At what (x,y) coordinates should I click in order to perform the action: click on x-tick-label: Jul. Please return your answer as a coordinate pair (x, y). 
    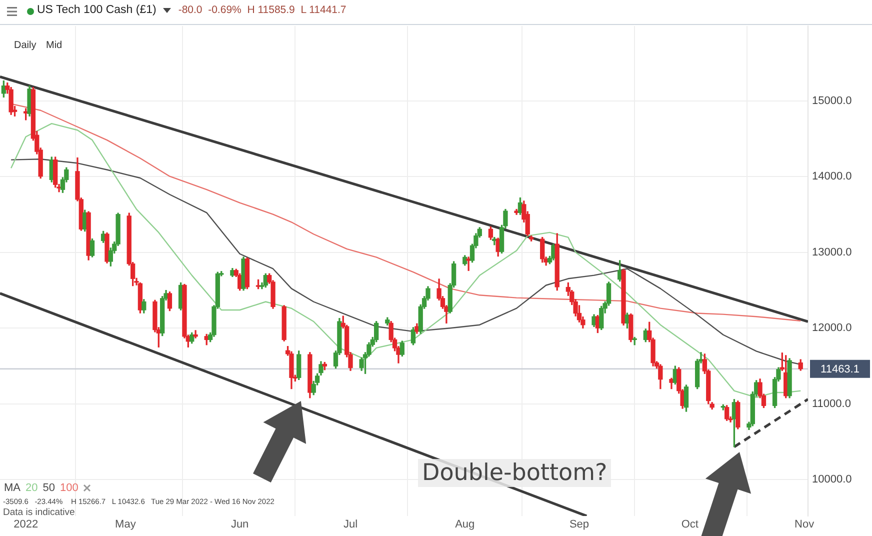
    Looking at the image, I should click on (350, 524).